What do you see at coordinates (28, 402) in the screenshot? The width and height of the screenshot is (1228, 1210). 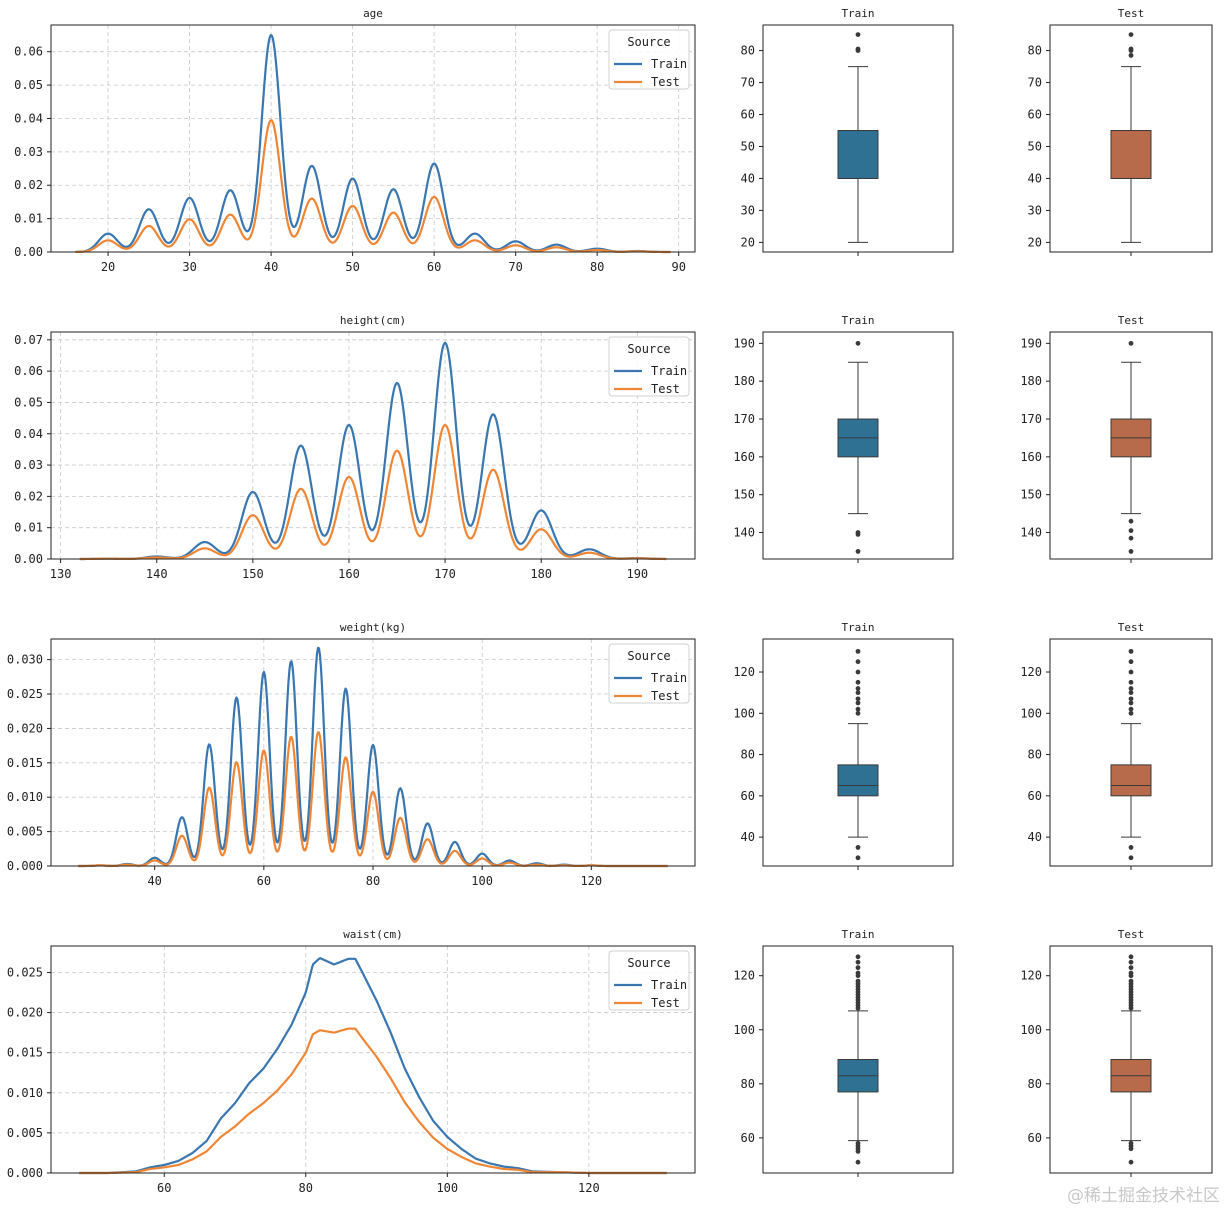 I see `y-tick-label: 0.05` at bounding box center [28, 402].